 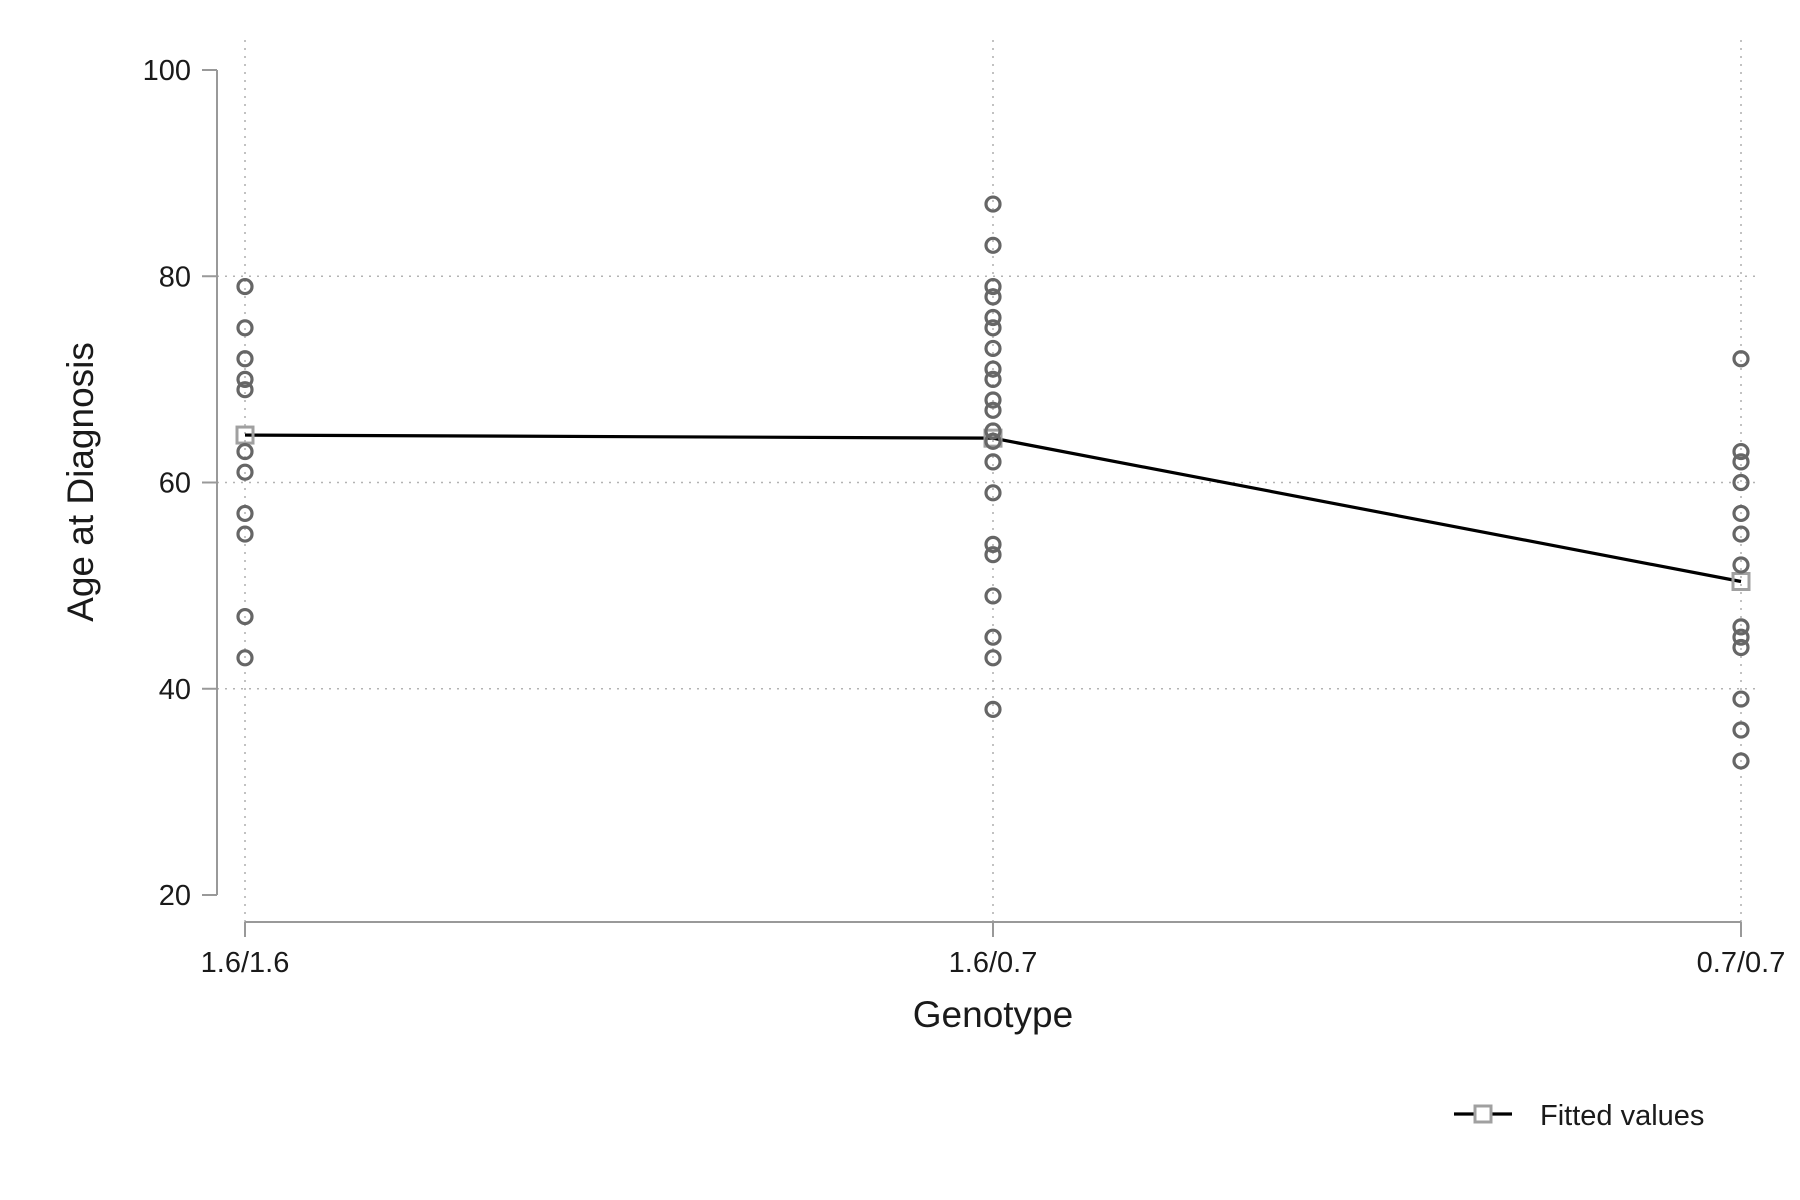 I want to click on x-axis-ticks: 1.6/1.6 1.6/0.7 0.7/0.7, so click(x=993, y=950).